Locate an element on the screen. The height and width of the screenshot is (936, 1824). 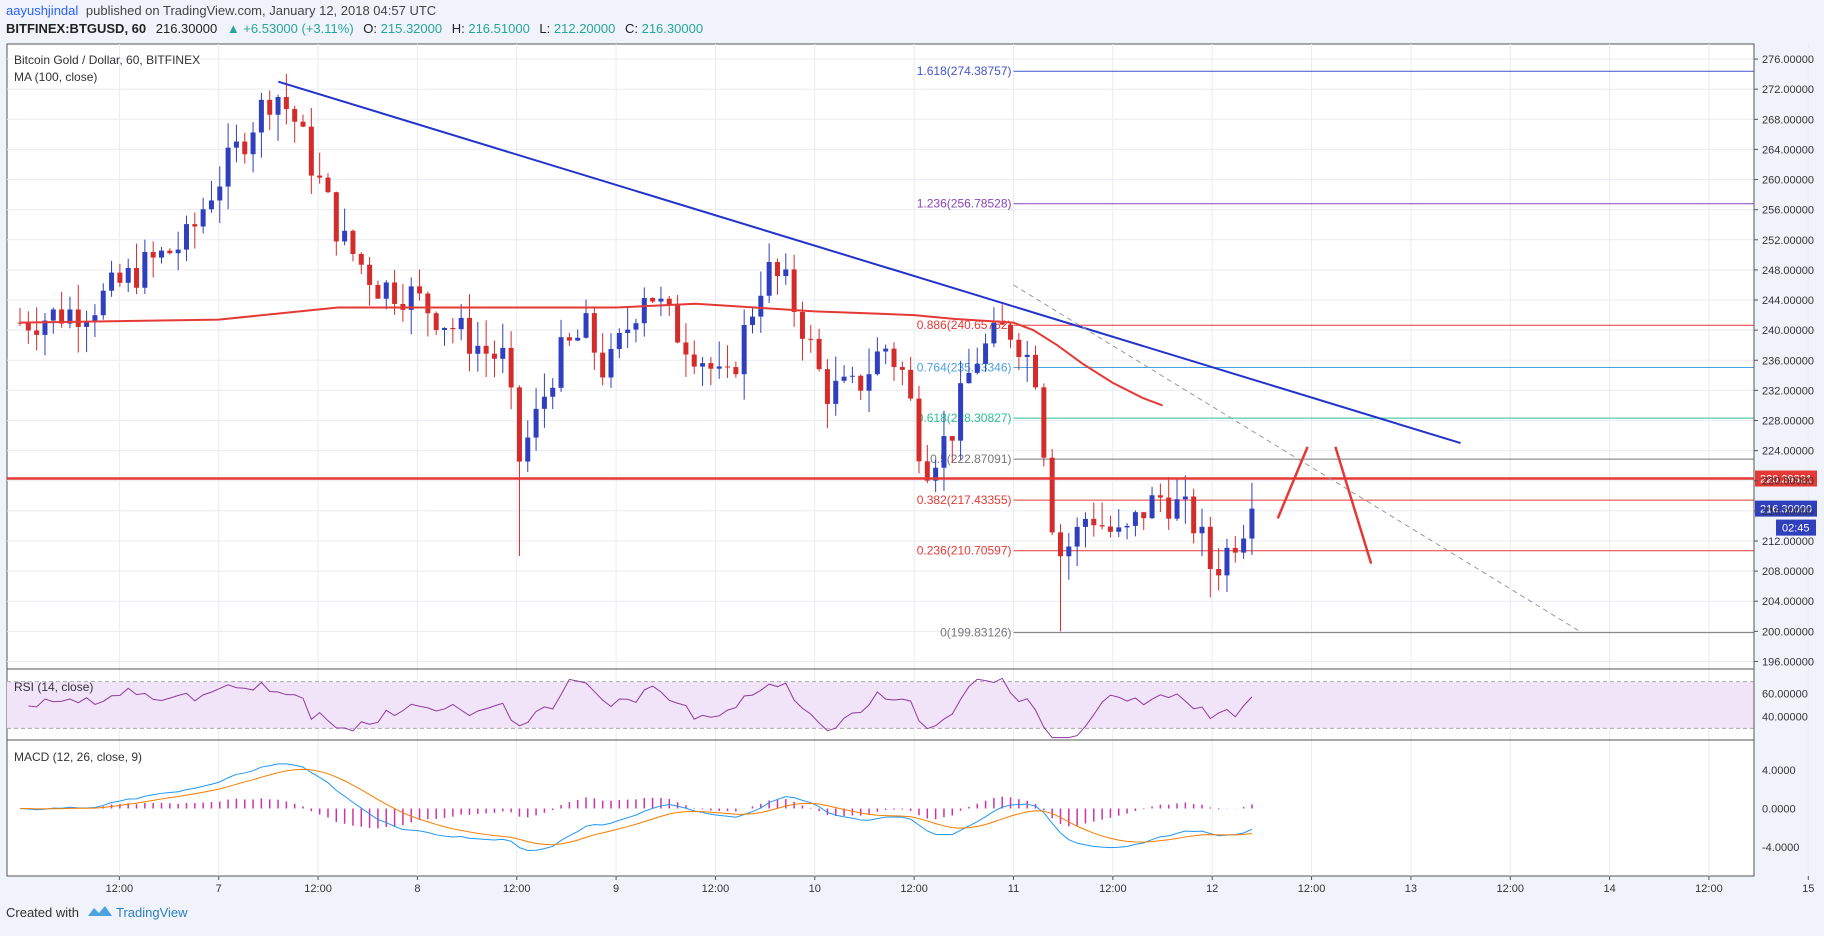
y-tick-label: 248.00000 is located at coordinates (1788, 271).